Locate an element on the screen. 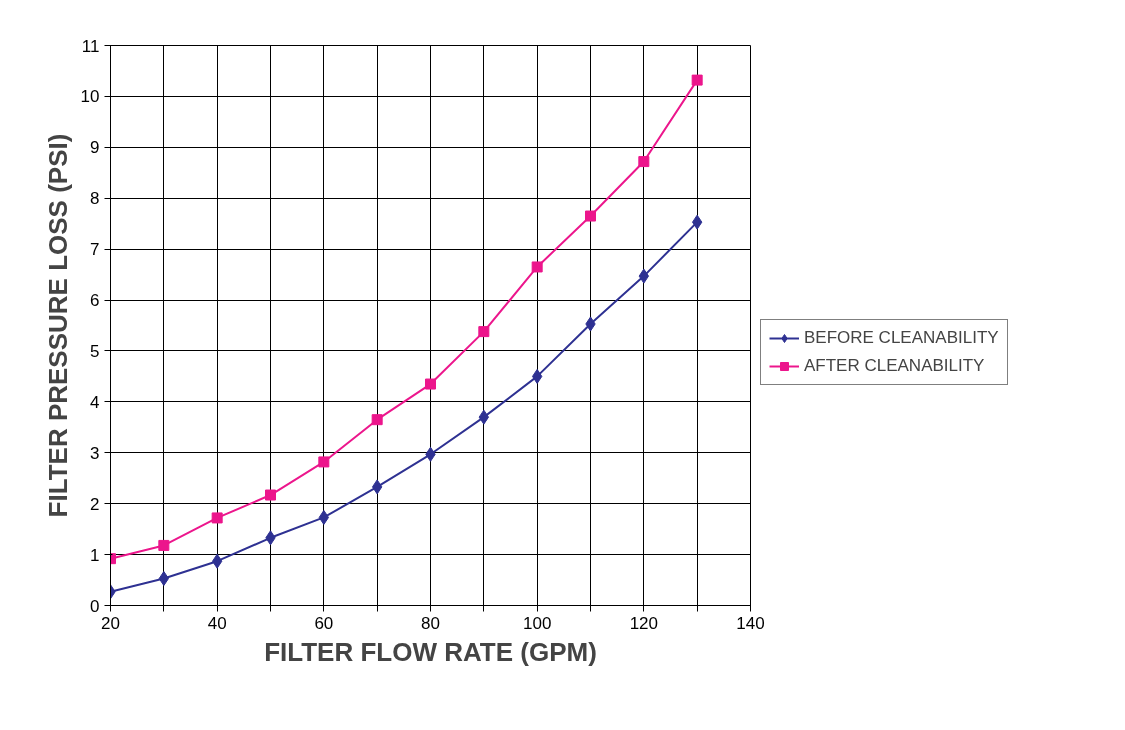 This screenshot has height=730, width=1125. y-tick-label: 6 is located at coordinates (95, 301).